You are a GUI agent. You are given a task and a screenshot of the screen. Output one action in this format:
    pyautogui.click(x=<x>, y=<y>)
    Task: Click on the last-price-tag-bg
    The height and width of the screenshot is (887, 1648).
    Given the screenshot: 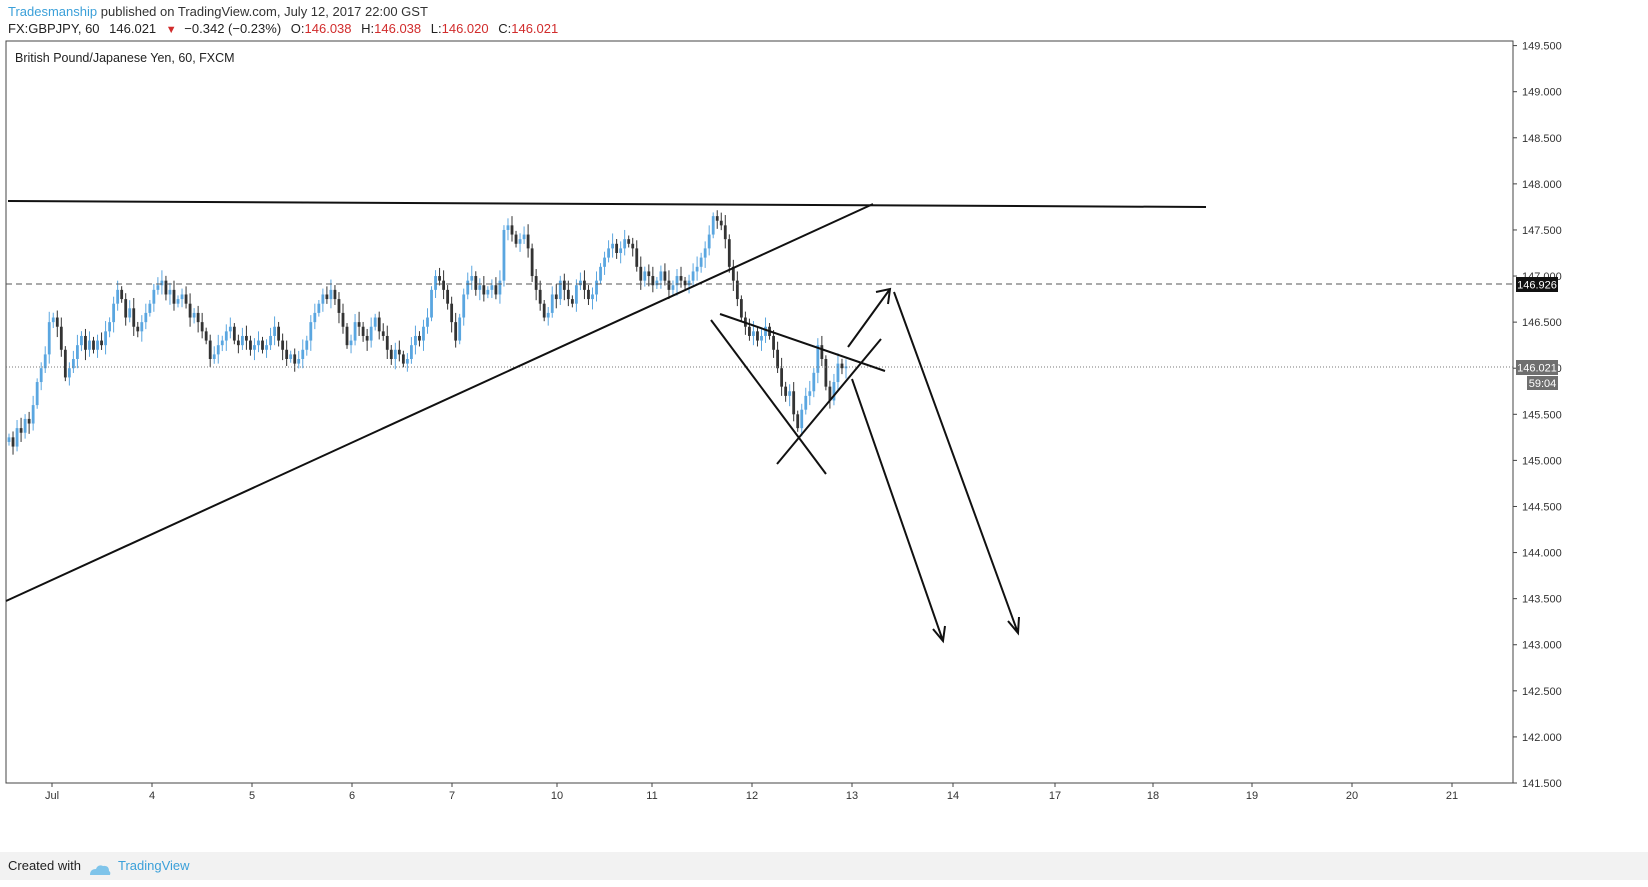 What is the action you would take?
    pyautogui.click(x=1537, y=367)
    